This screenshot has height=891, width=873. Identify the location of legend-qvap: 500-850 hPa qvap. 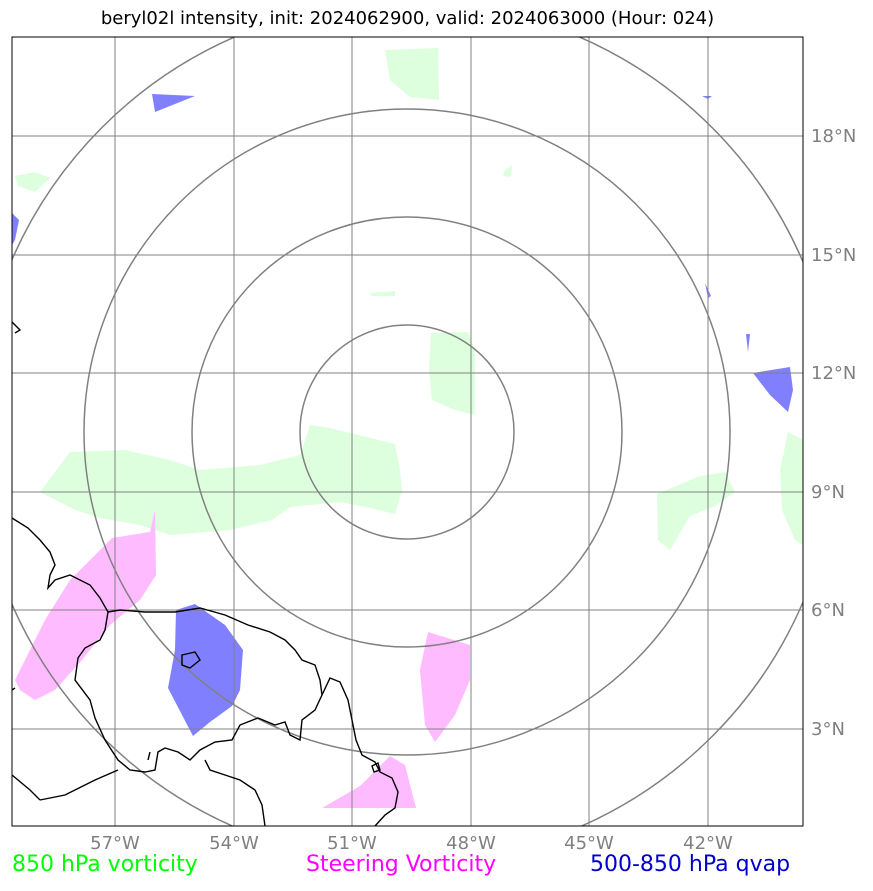
(690, 864).